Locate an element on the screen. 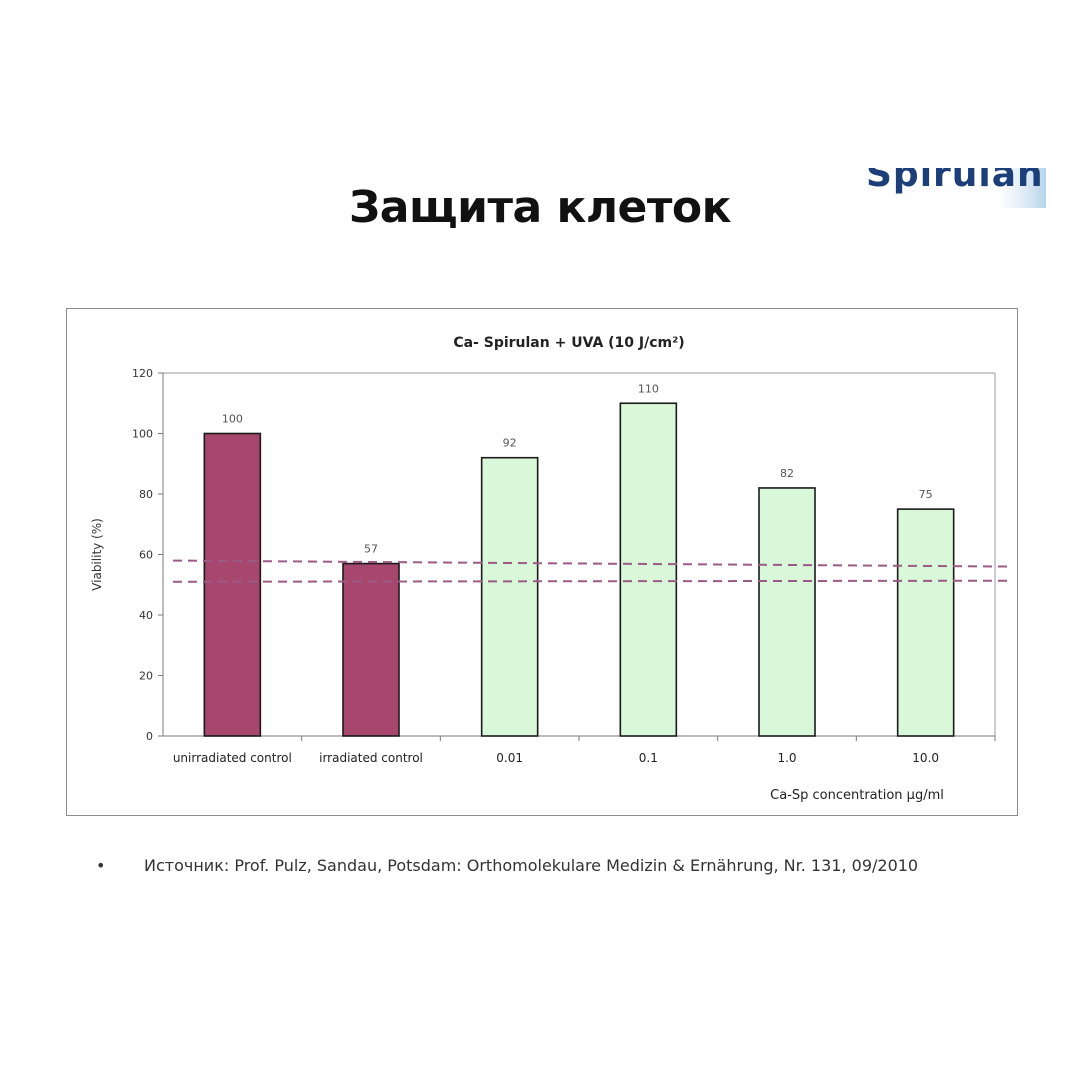 The width and height of the screenshot is (1080, 1080). y-tick-label: 0 is located at coordinates (149, 736).